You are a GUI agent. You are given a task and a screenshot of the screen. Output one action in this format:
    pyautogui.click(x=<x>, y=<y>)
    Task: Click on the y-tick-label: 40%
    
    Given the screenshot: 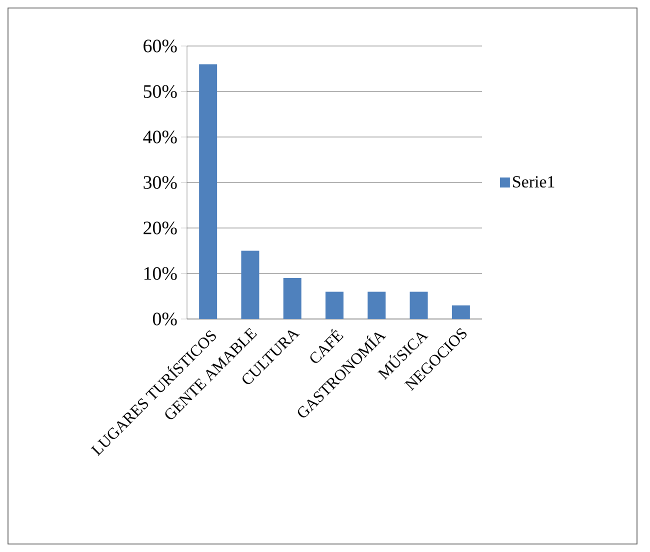 What is the action you would take?
    pyautogui.click(x=160, y=137)
    